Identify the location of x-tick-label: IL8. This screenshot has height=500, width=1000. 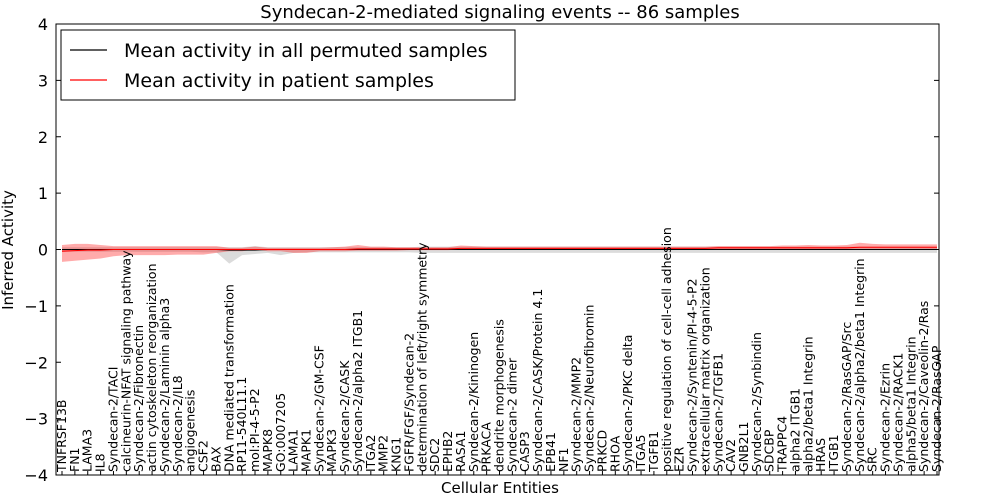
(100, 462).